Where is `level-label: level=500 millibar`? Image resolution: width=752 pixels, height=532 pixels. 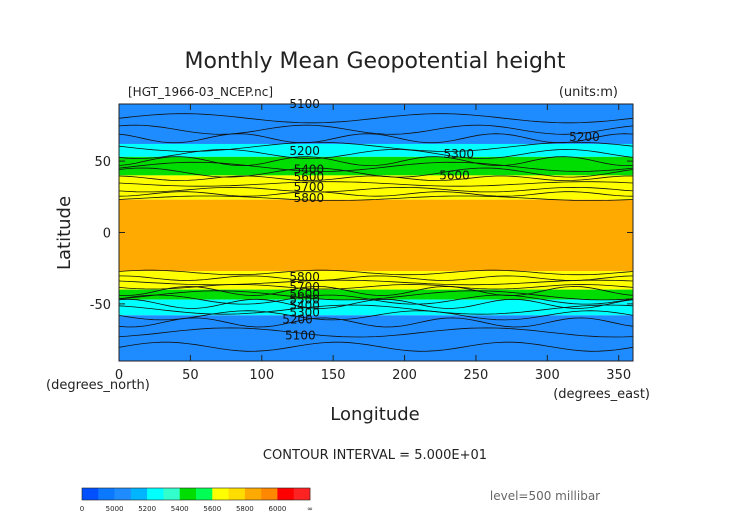 level-label: level=500 millibar is located at coordinates (545, 496).